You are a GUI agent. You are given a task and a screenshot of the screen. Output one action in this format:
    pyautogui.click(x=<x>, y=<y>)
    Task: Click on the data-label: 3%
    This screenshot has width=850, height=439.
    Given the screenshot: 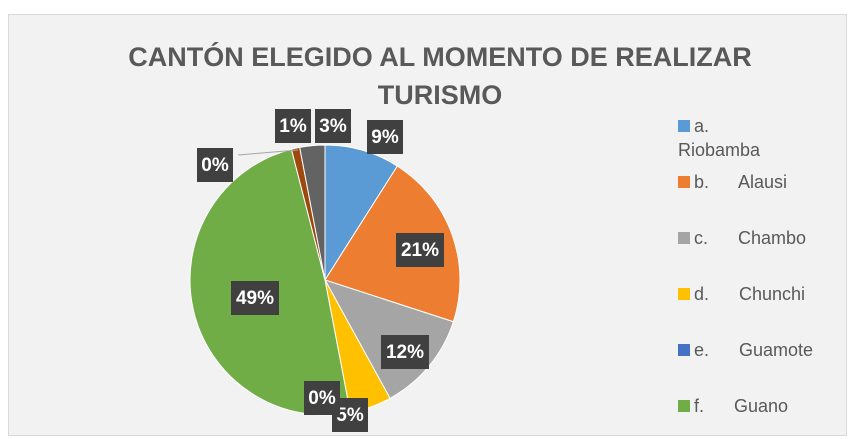 What is the action you would take?
    pyautogui.click(x=333, y=126)
    